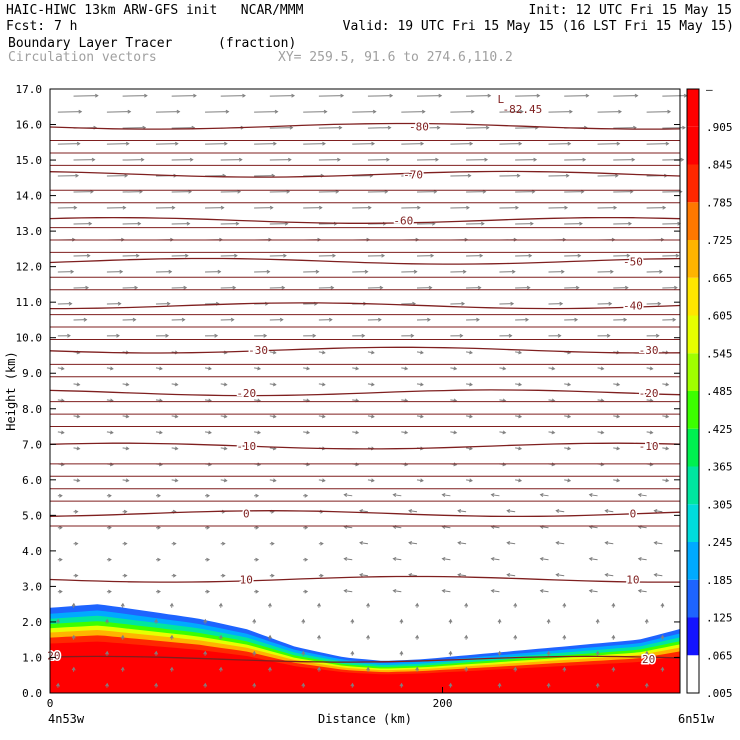 The image size is (740, 740). What do you see at coordinates (66, 26) in the screenshot?
I see `forecast-hour: 7 h` at bounding box center [66, 26].